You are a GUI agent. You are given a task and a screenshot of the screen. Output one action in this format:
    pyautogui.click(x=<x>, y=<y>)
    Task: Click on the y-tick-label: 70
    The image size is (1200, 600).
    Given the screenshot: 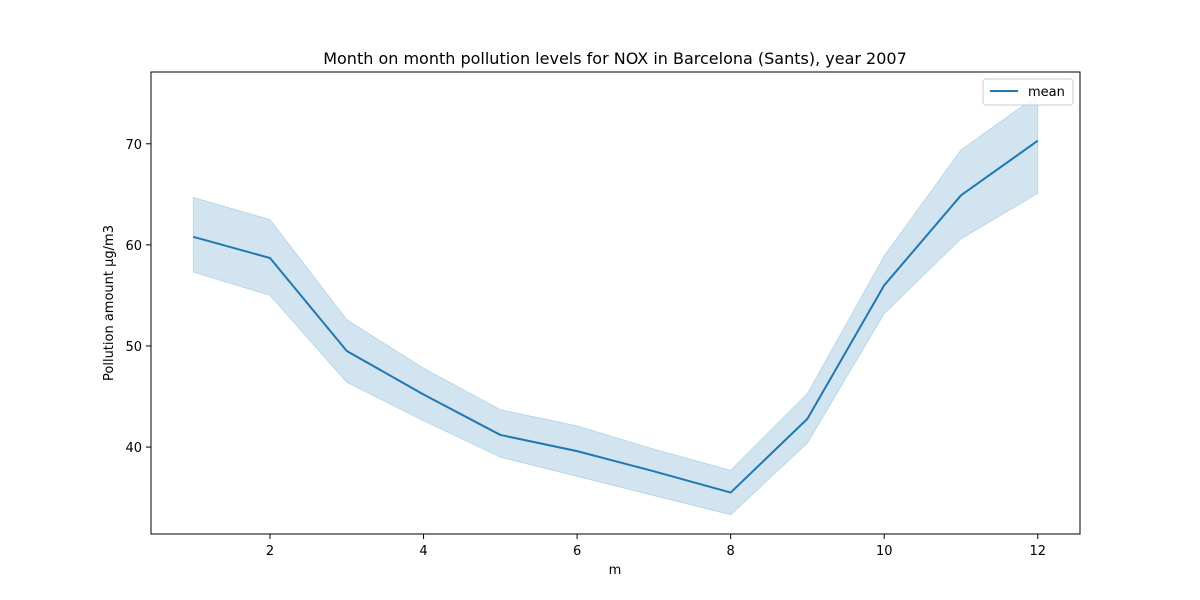 What is the action you would take?
    pyautogui.click(x=133, y=145)
    